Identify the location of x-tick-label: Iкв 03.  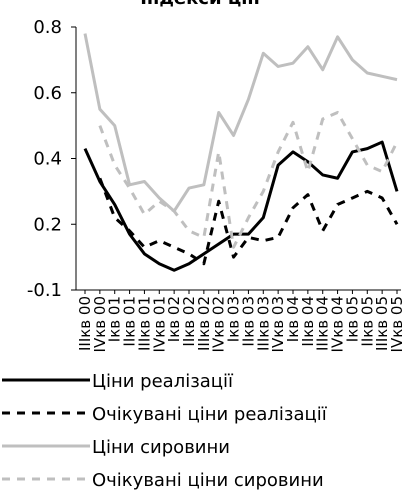
(234, 319).